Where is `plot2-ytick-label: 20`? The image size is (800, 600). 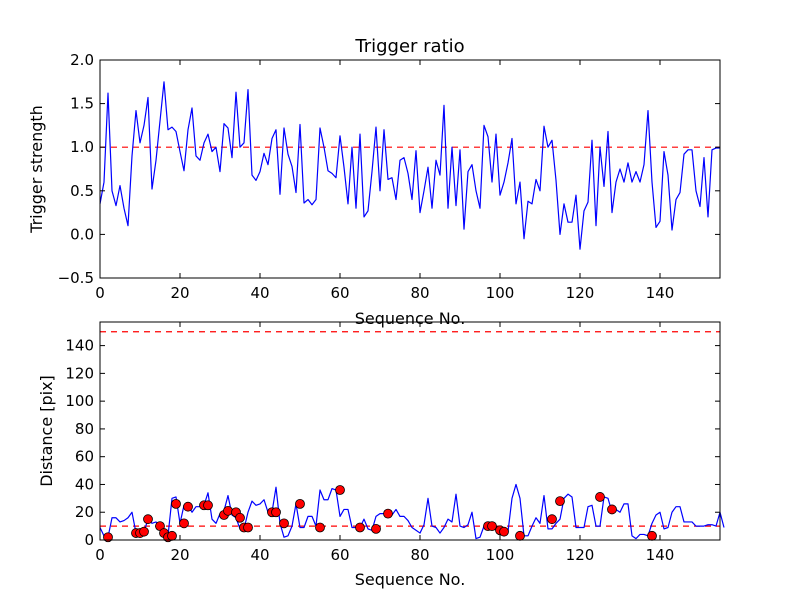 plot2-ytick-label: 20 is located at coordinates (84, 512).